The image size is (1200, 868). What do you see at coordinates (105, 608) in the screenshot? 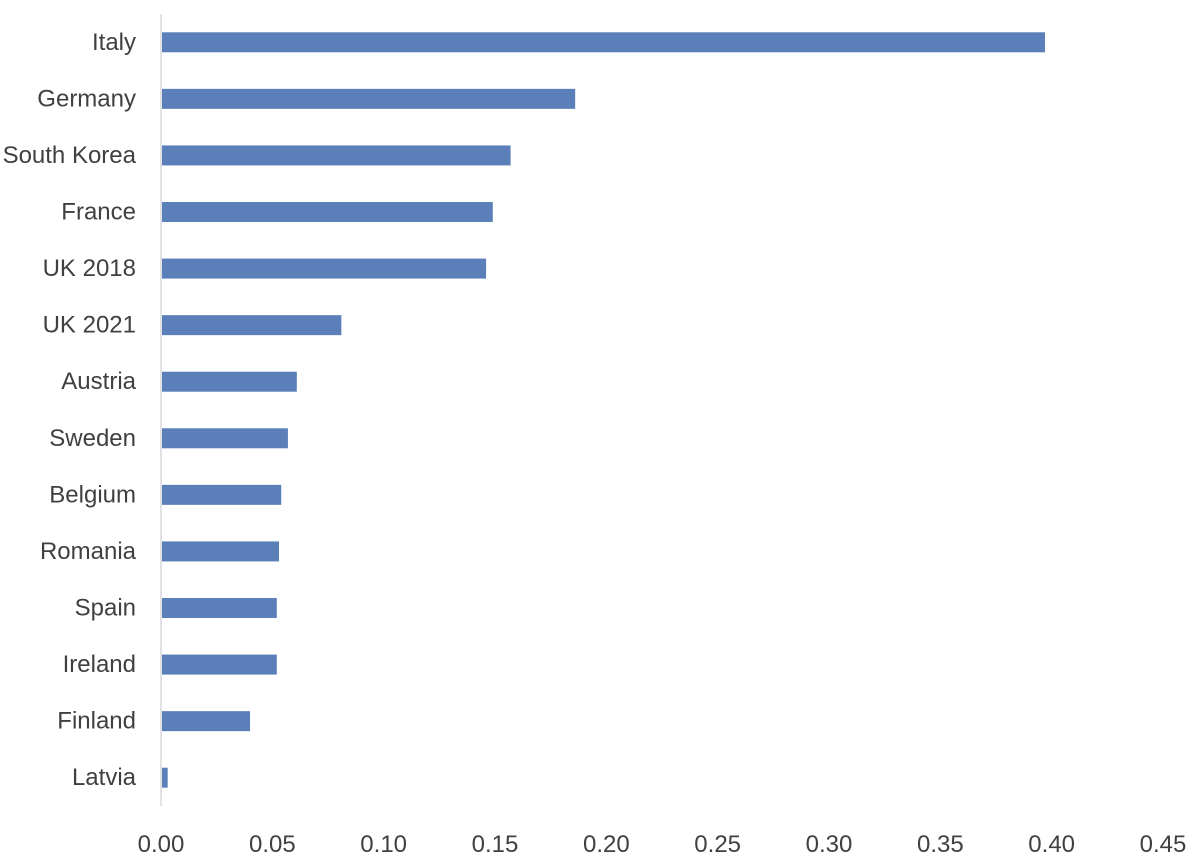
I see `category-label: Spain` at bounding box center [105, 608].